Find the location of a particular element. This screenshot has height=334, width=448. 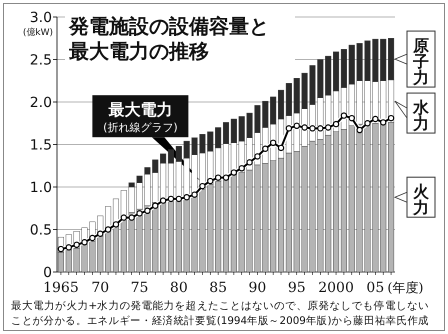

y-axis-title: (億kW) is located at coordinates (37, 32).